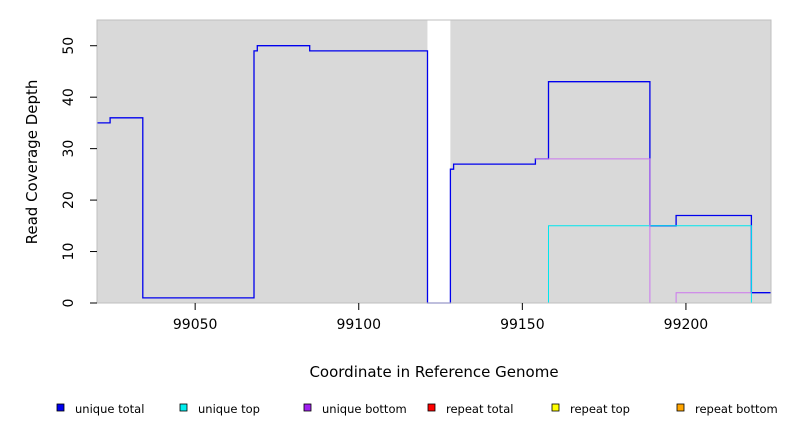 The height and width of the screenshot is (432, 792). I want to click on y-axis: 0 10 20 30 40 50, so click(79, 172).